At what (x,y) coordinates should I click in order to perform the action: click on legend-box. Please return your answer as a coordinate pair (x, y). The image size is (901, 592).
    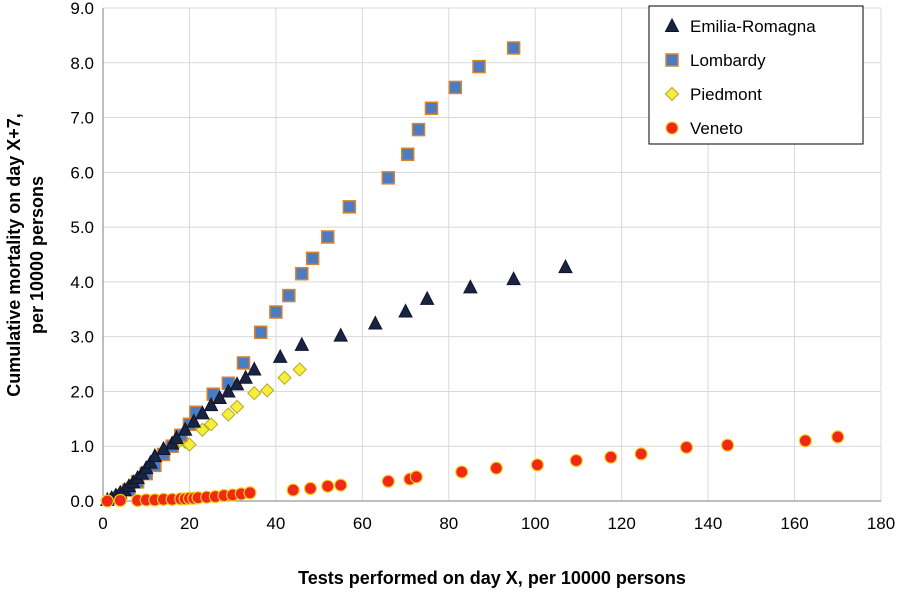
    Looking at the image, I should click on (756, 75).